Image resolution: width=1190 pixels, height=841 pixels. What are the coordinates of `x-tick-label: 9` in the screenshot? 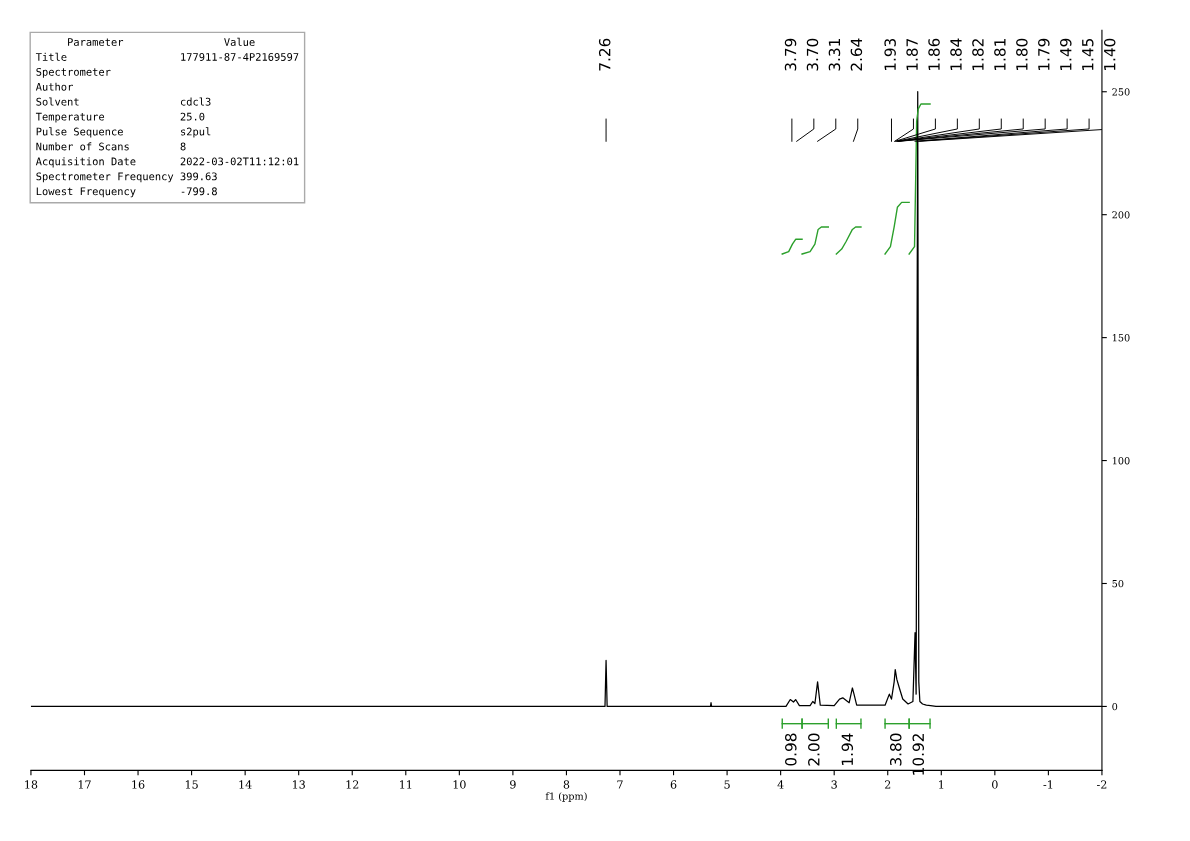 It's located at (513, 784).